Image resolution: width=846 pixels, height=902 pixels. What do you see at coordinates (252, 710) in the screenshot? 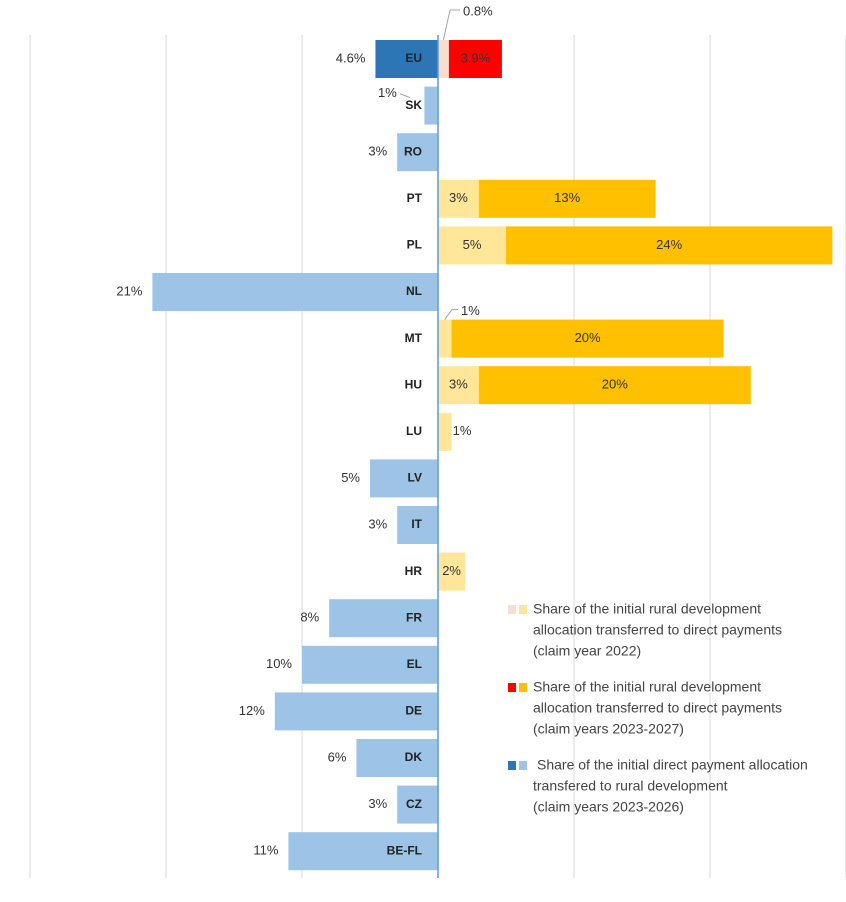
I see `data-label-de-s3: 12%` at bounding box center [252, 710].